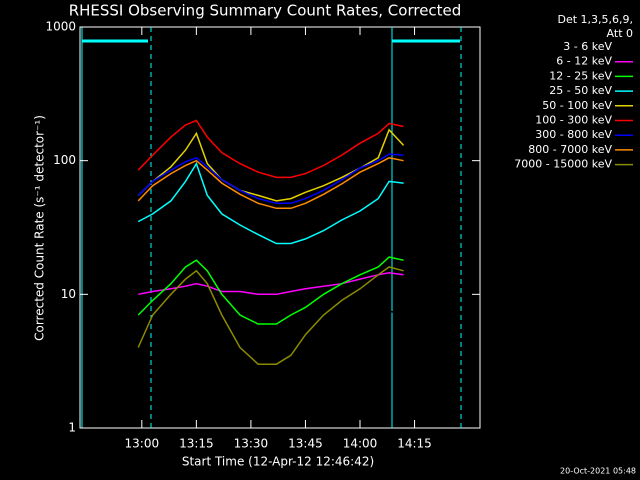 This screenshot has height=480, width=640. I want to click on legend-title: Att 0, so click(620, 33).